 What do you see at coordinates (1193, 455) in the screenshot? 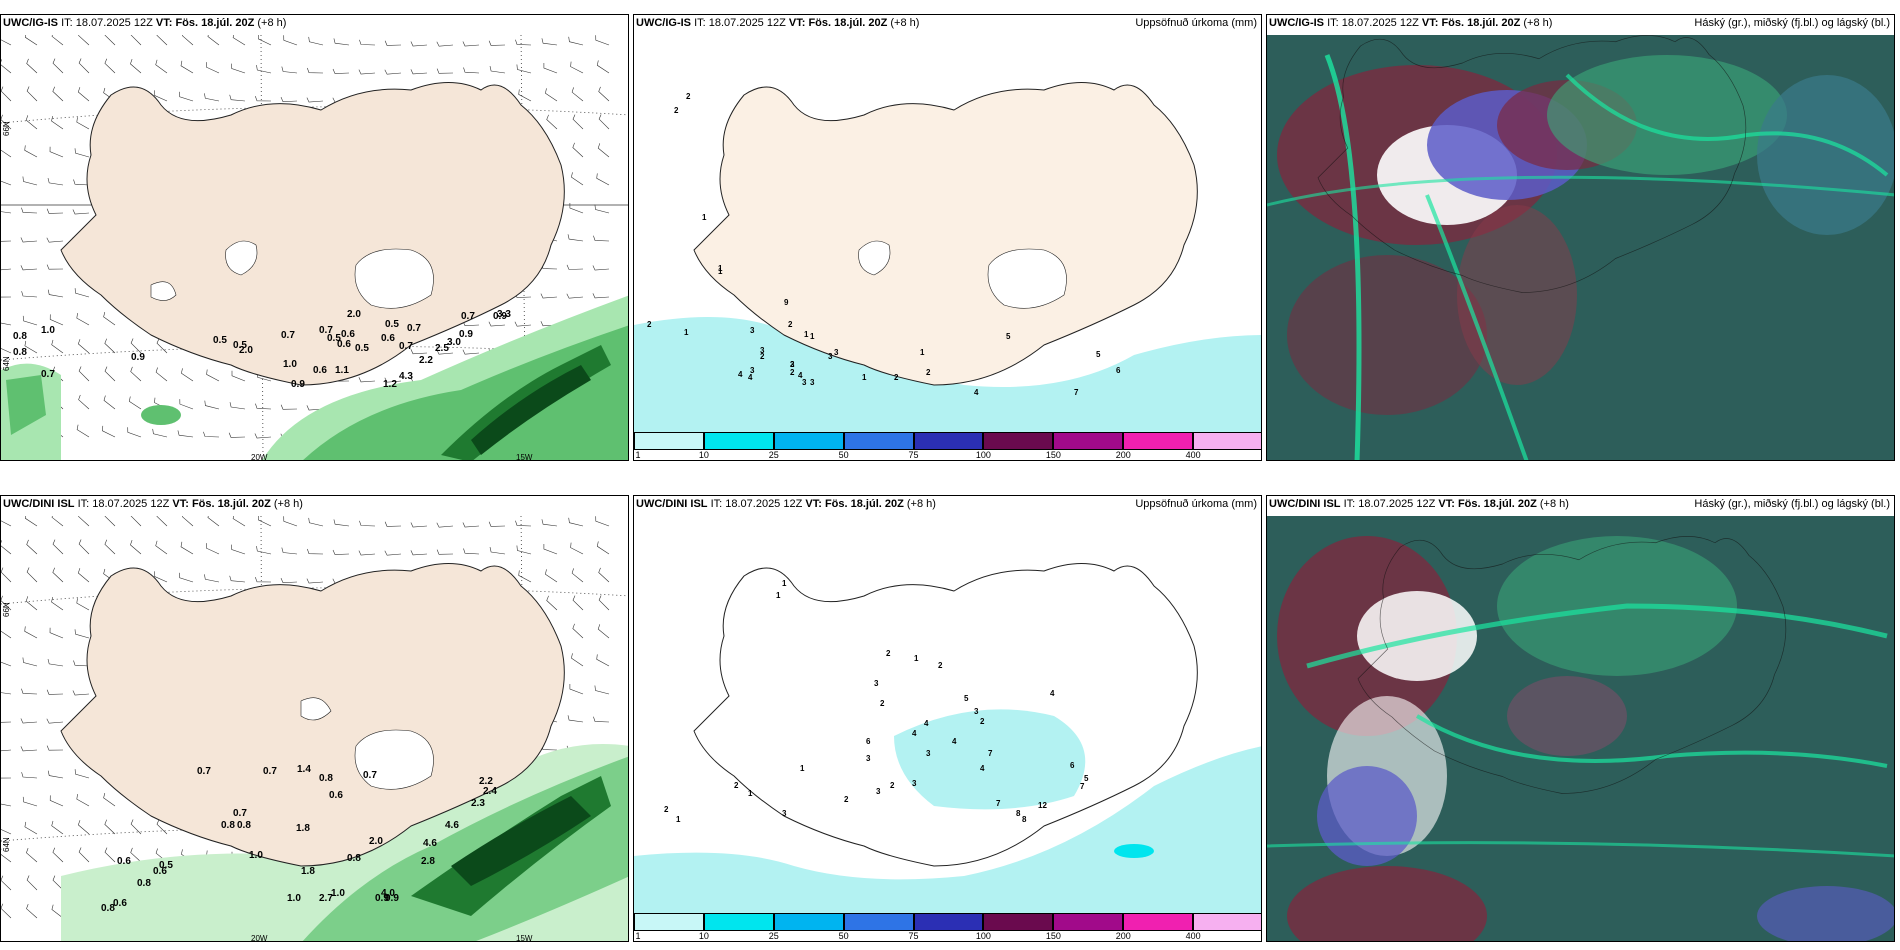
I see `legend-tick: 400` at bounding box center [1193, 455].